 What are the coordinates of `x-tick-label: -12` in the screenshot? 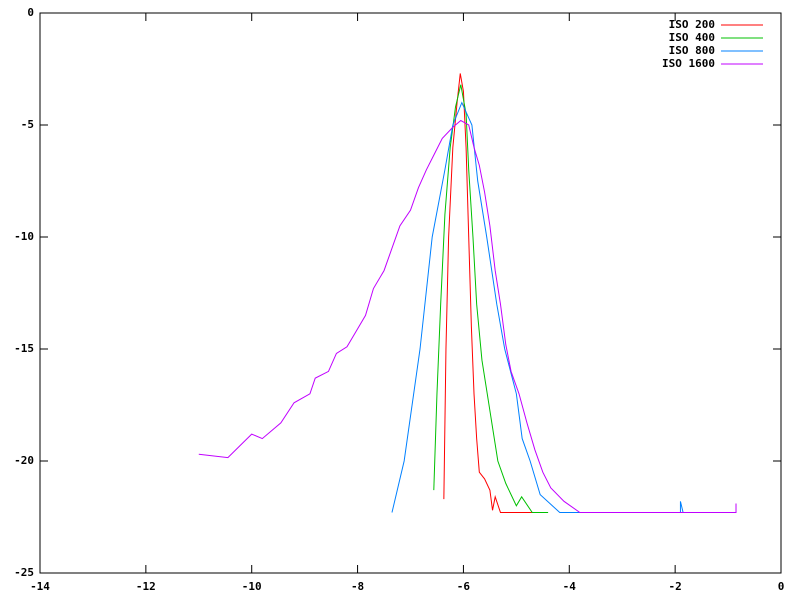 It's located at (146, 586).